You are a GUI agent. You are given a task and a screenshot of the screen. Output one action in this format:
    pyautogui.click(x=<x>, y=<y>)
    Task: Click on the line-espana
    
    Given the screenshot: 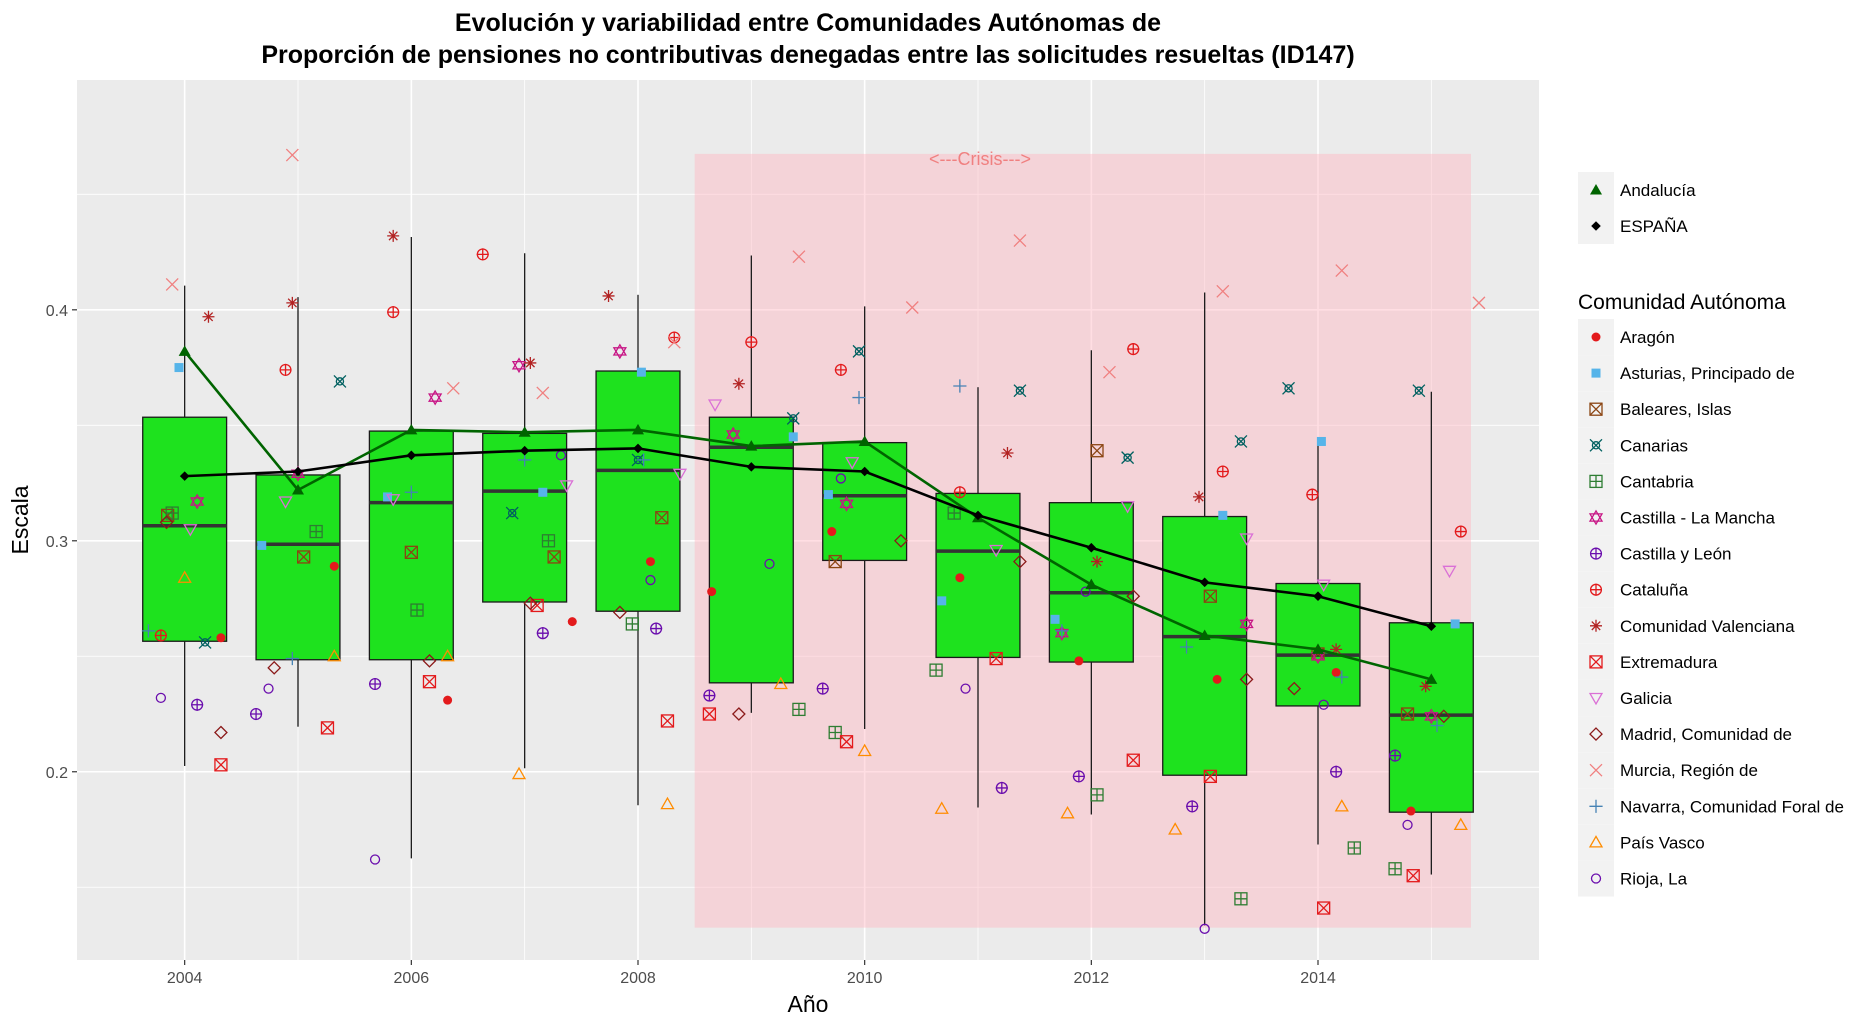 What is the action you would take?
    pyautogui.click(x=808, y=537)
    